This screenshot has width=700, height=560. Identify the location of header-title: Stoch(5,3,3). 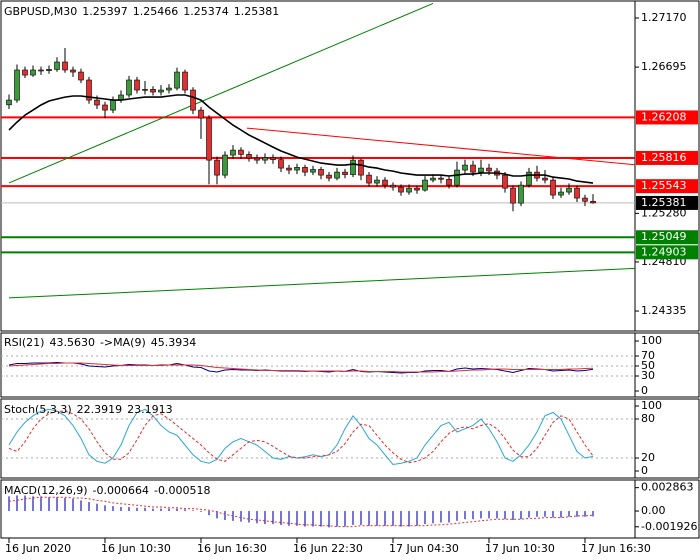
(38, 409).